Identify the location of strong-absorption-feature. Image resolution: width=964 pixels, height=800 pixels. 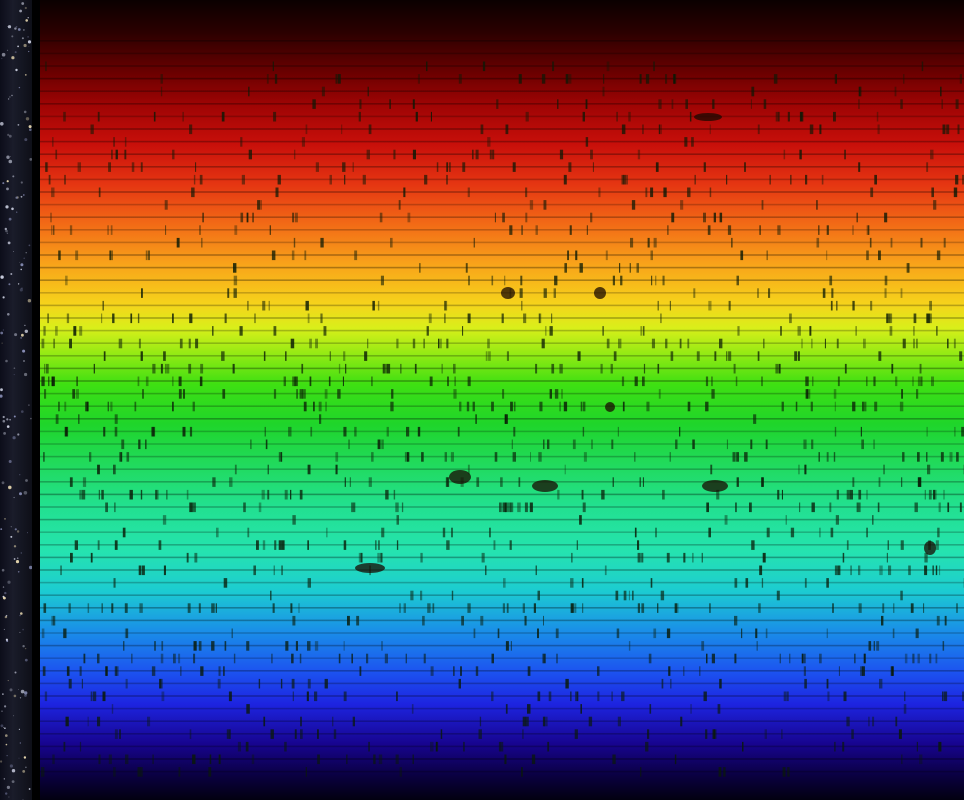
(545, 486).